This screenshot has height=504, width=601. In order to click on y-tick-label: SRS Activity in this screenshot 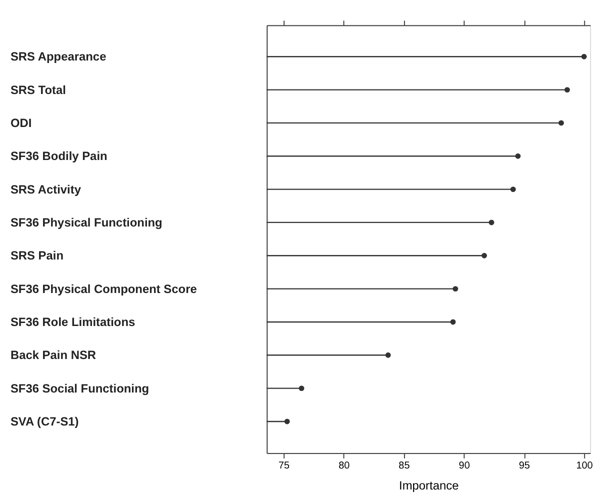, I will do `click(46, 189)`.